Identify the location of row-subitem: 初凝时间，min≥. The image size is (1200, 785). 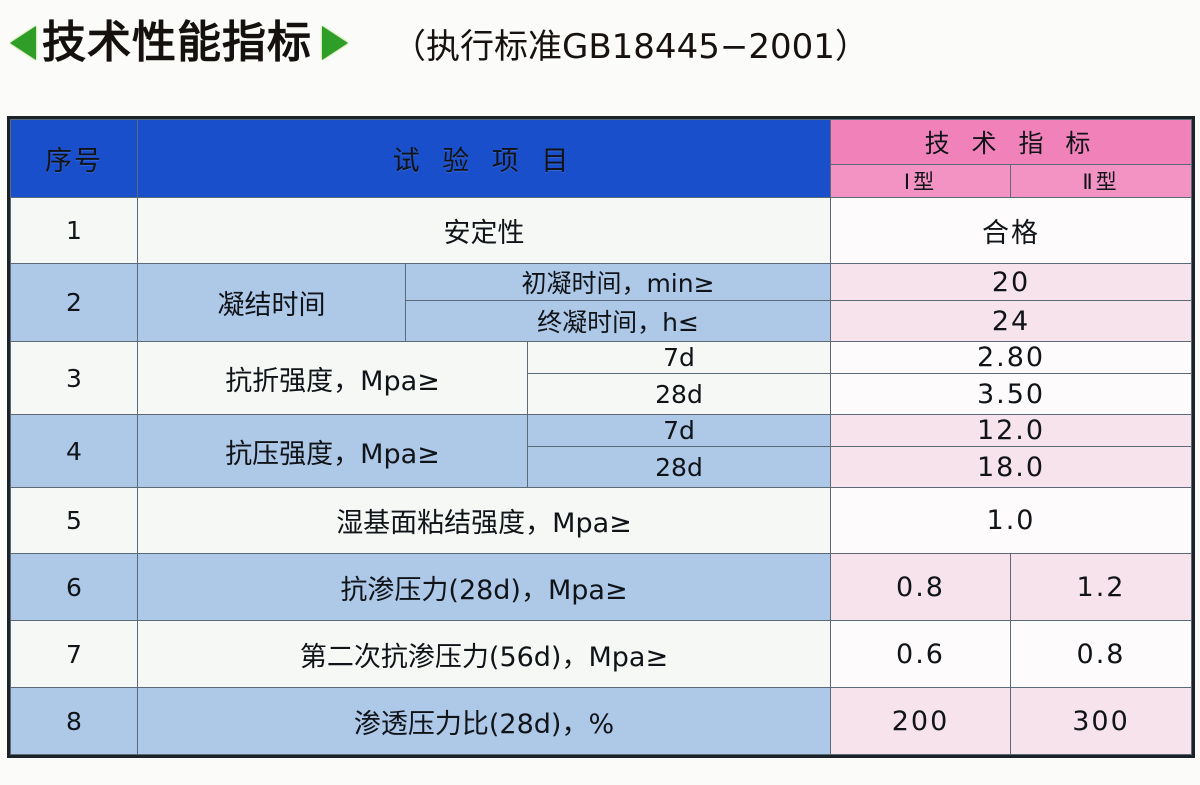
(618, 282).